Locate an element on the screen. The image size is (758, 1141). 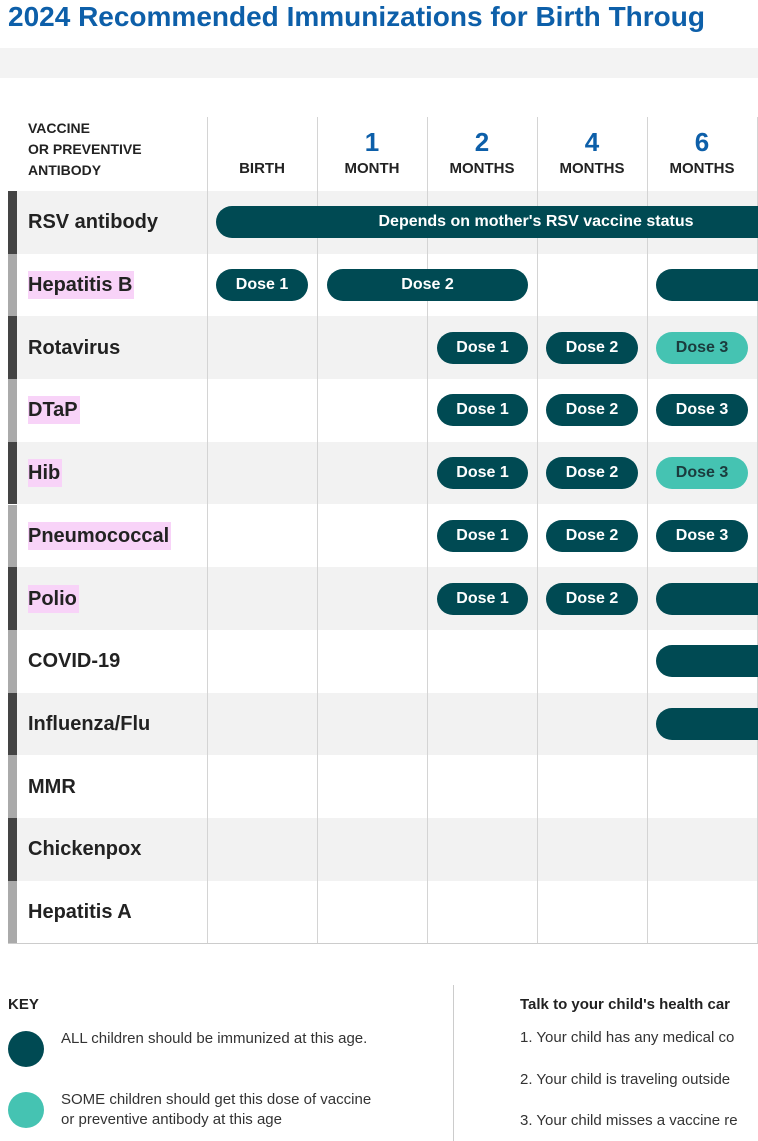
vaccine-name: Pneumococcal is located at coordinates (100, 535).